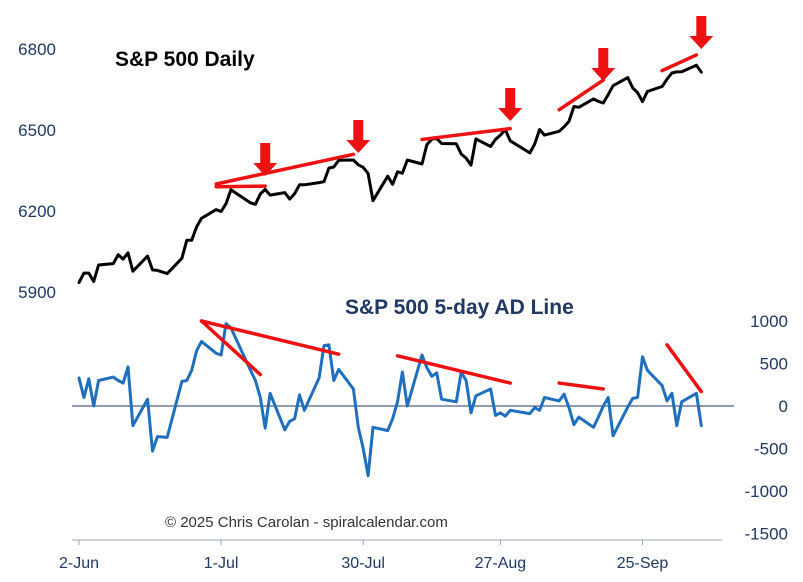 The width and height of the screenshot is (803, 582). I want to click on left-y-tick-label: 6500, so click(37, 130).